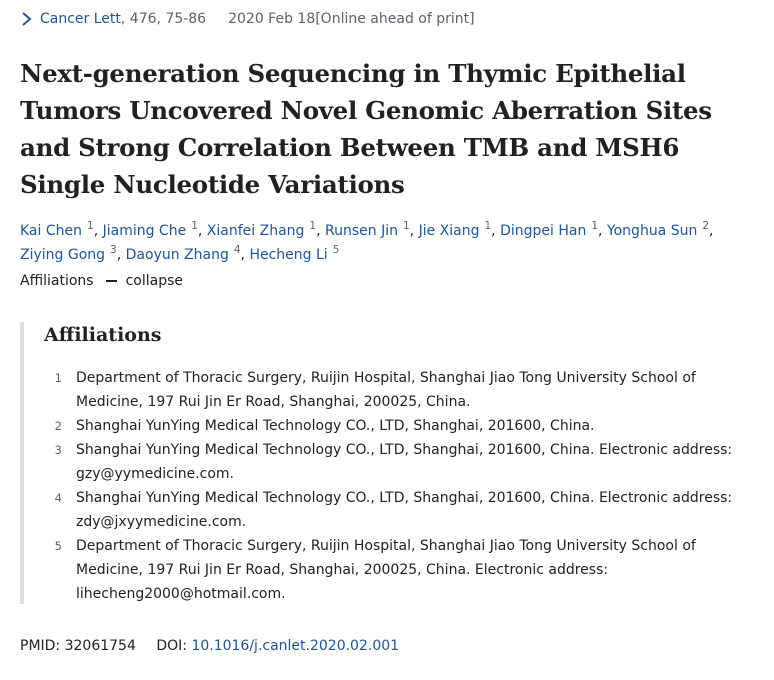 The width and height of the screenshot is (774, 680). I want to click on author-item: Ziying Gong 3, so click(68, 253).